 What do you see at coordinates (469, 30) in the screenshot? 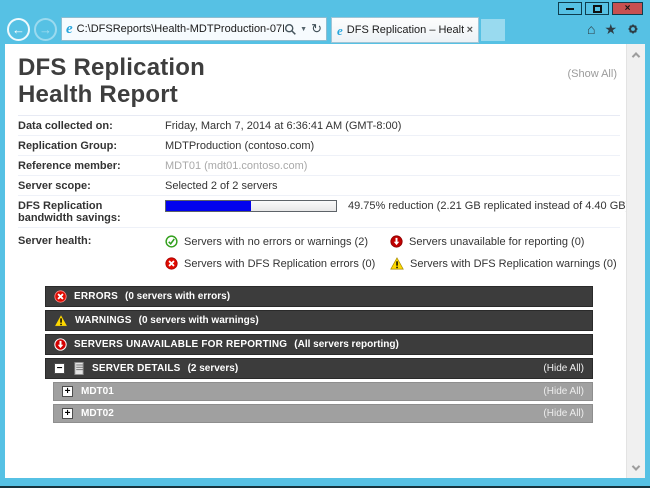
I see `tab-close-icon: ×` at bounding box center [469, 30].